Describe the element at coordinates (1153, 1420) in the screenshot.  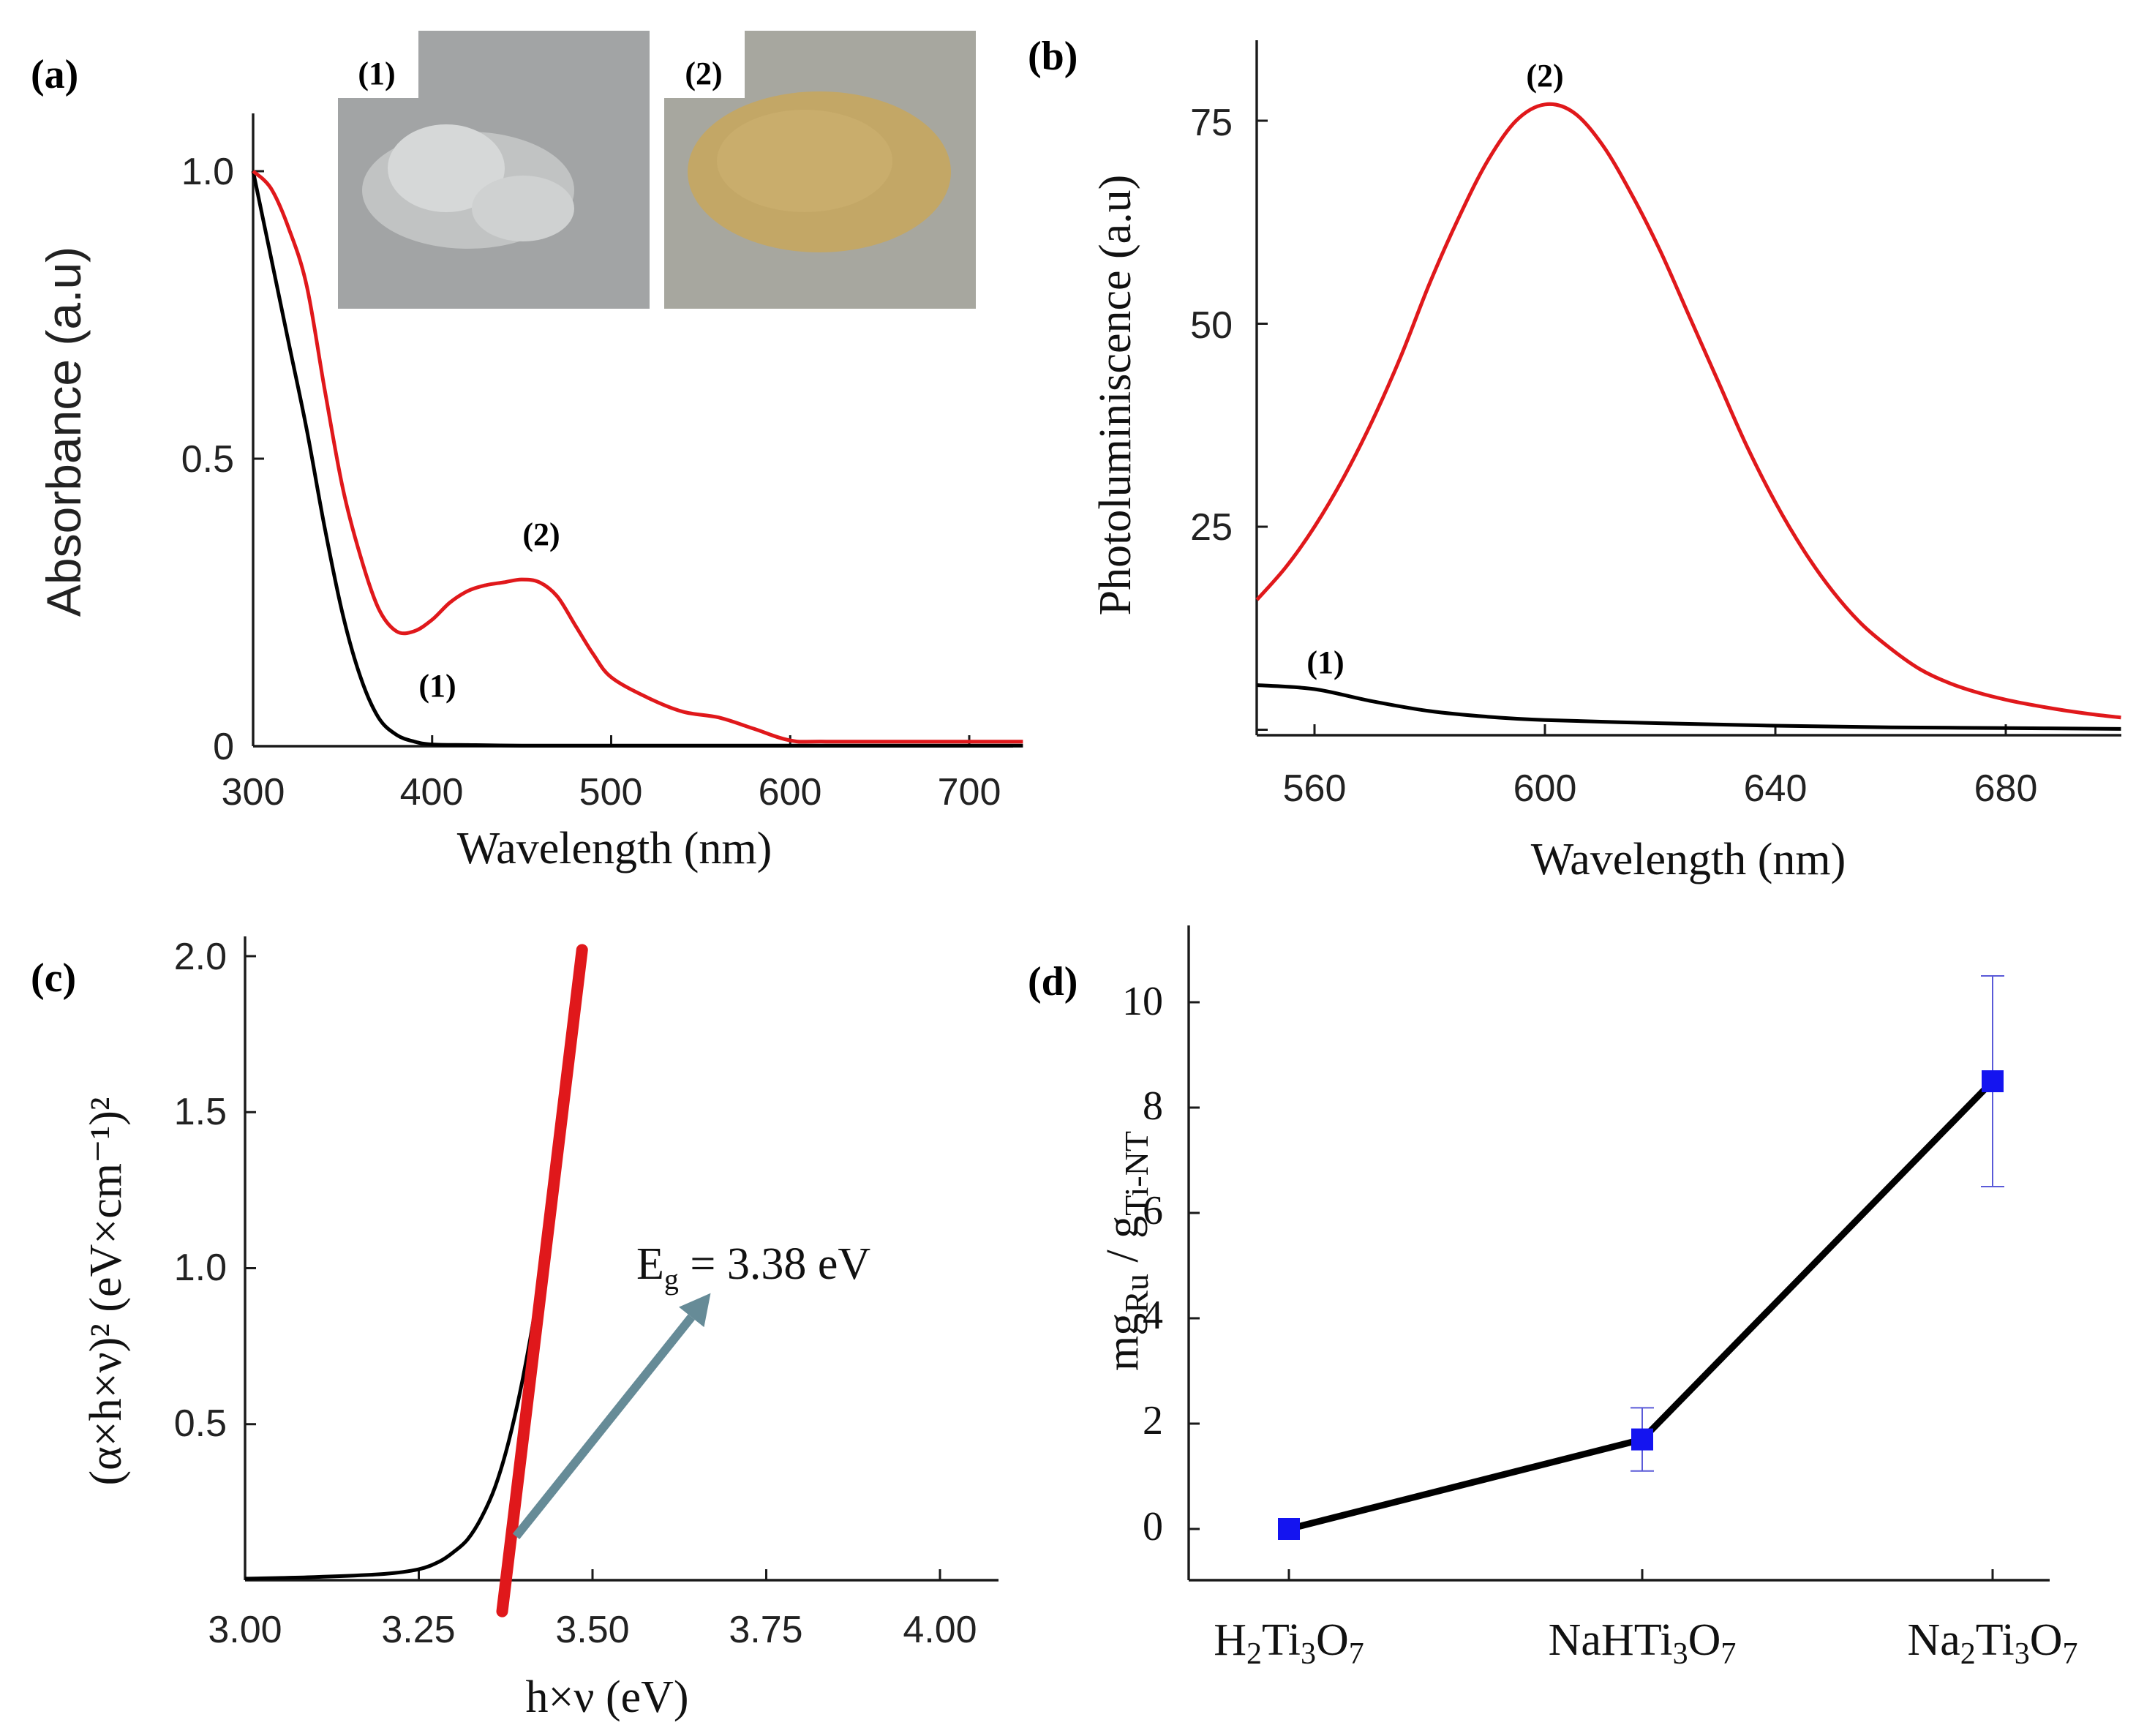
I see `panel-d-y-tick-label: 2` at that location.